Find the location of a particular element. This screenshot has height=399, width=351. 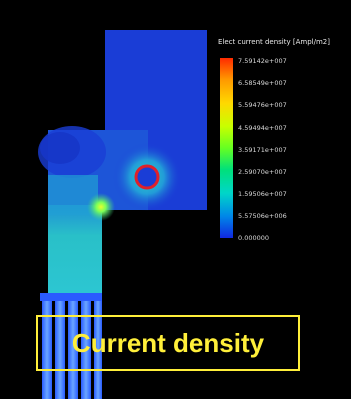

corner-hot-spot is located at coordinates (101, 207).